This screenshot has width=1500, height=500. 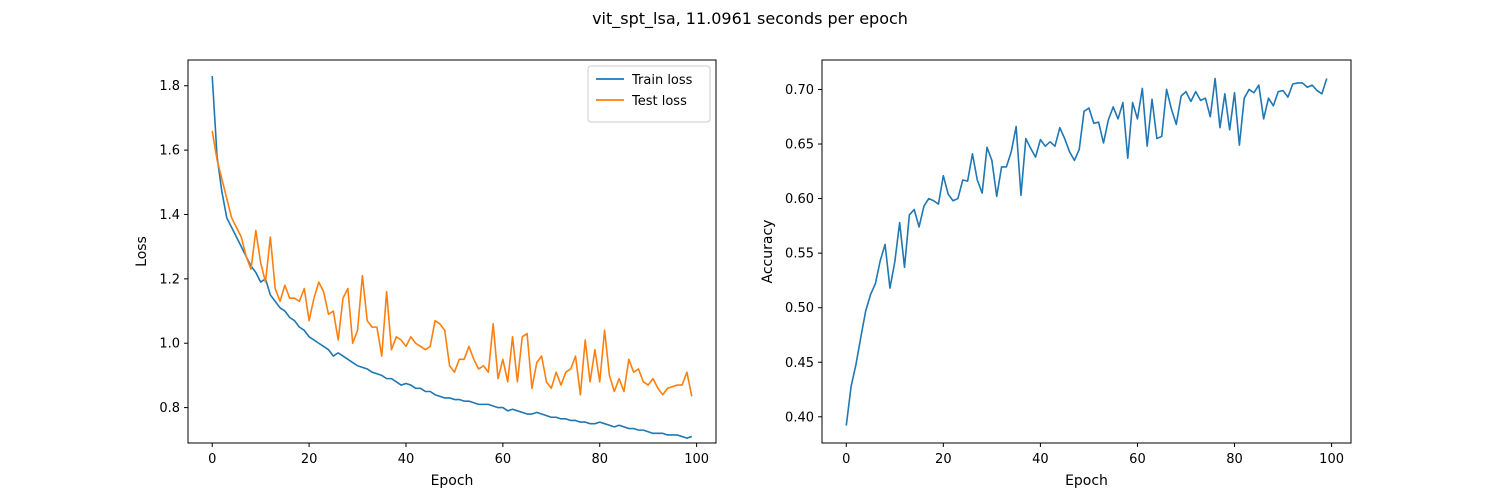 What do you see at coordinates (662, 80) in the screenshot?
I see `legend-label: Train loss` at bounding box center [662, 80].